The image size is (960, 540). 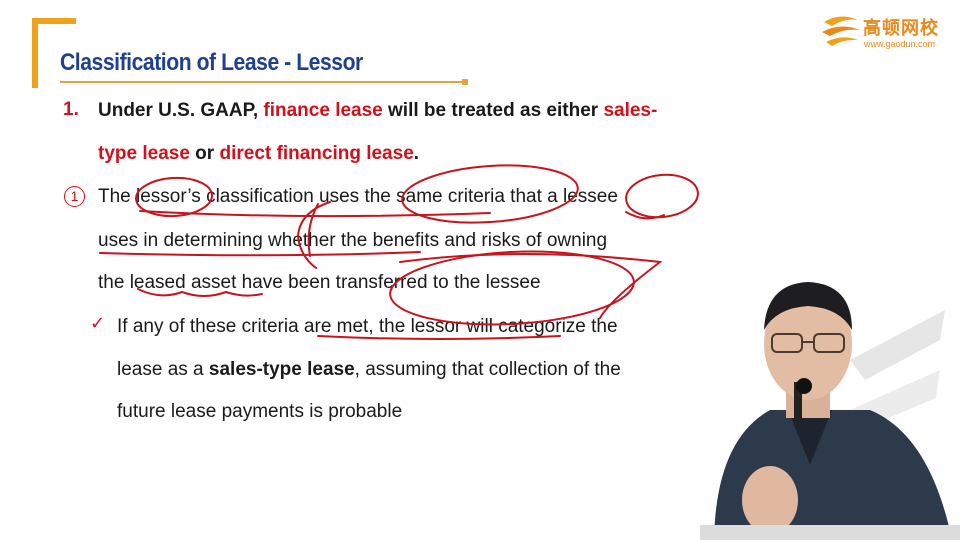 What do you see at coordinates (465, 82) in the screenshot?
I see `title-underline-end` at bounding box center [465, 82].